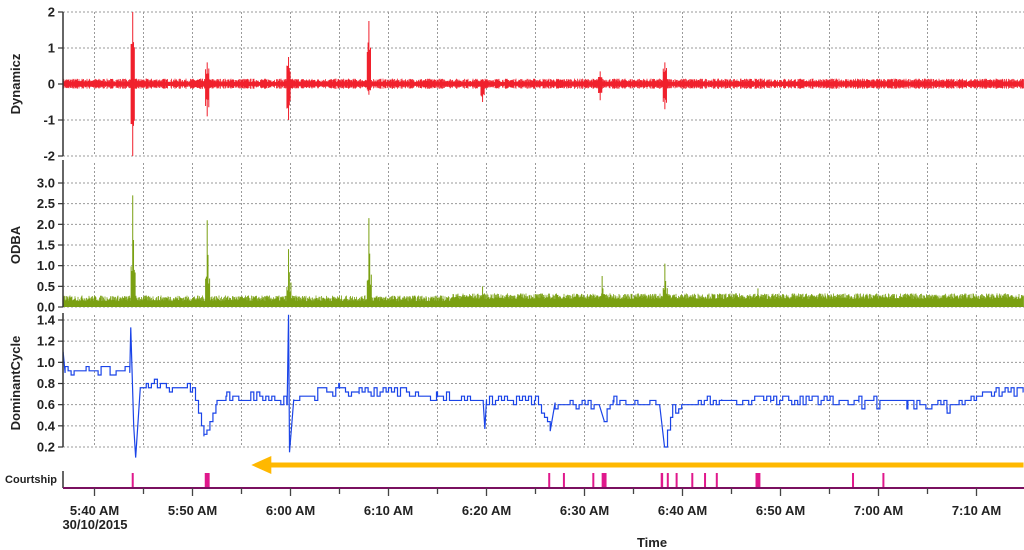 This screenshot has height=550, width=1024. What do you see at coordinates (49, 120) in the screenshot?
I see `y-tick-label: -1` at bounding box center [49, 120].